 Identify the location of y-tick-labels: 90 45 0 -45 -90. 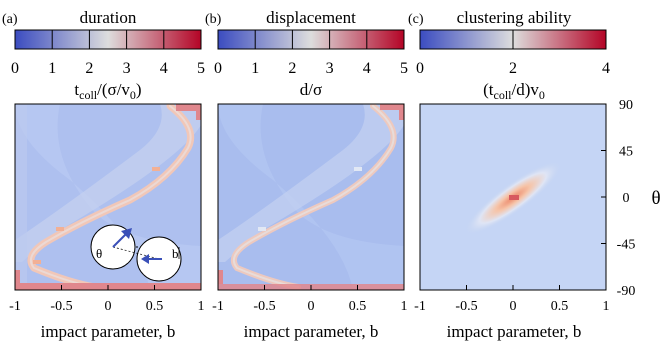
(618, 198).